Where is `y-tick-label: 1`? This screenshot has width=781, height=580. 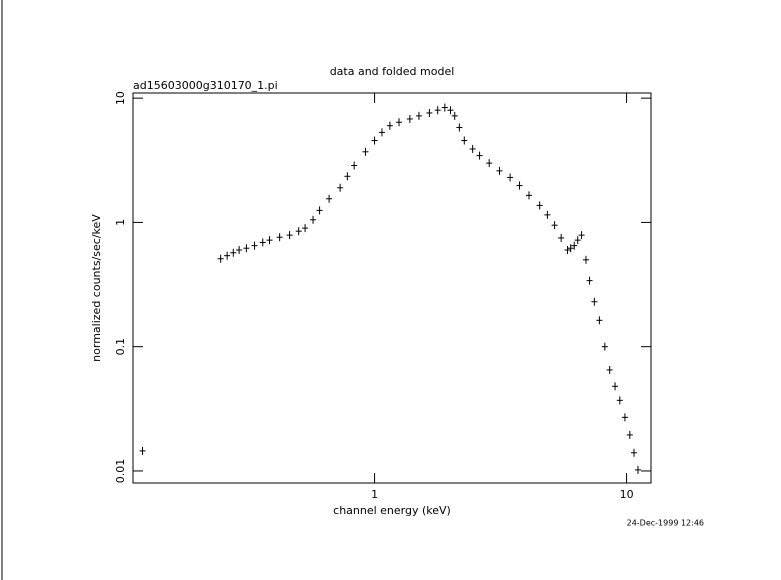 y-tick-label: 1 is located at coordinates (120, 222).